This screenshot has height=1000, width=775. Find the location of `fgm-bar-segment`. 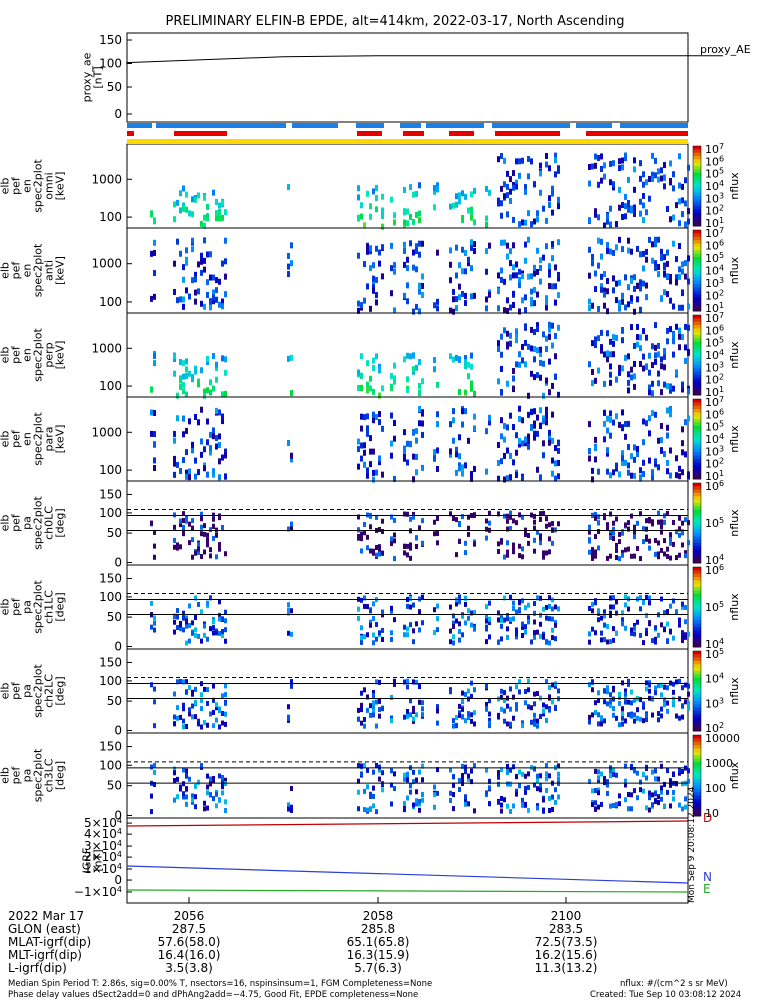

fgm-bar-segment is located at coordinates (369, 133).